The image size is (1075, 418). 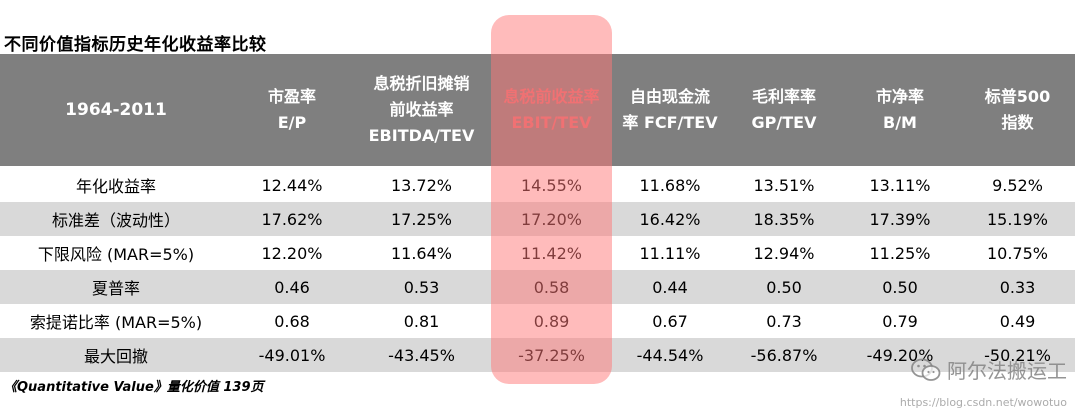 What do you see at coordinates (670, 355) in the screenshot?
I see `table-cell: -44.54%` at bounding box center [670, 355].